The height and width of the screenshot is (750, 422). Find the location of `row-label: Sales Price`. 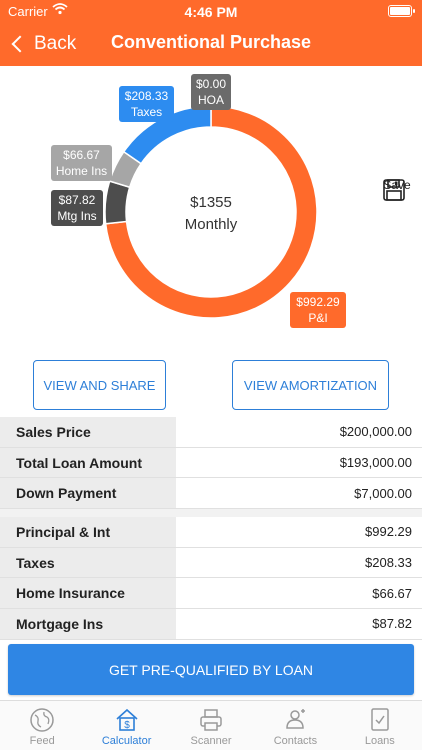

row-label: Sales Price is located at coordinates (88, 432).